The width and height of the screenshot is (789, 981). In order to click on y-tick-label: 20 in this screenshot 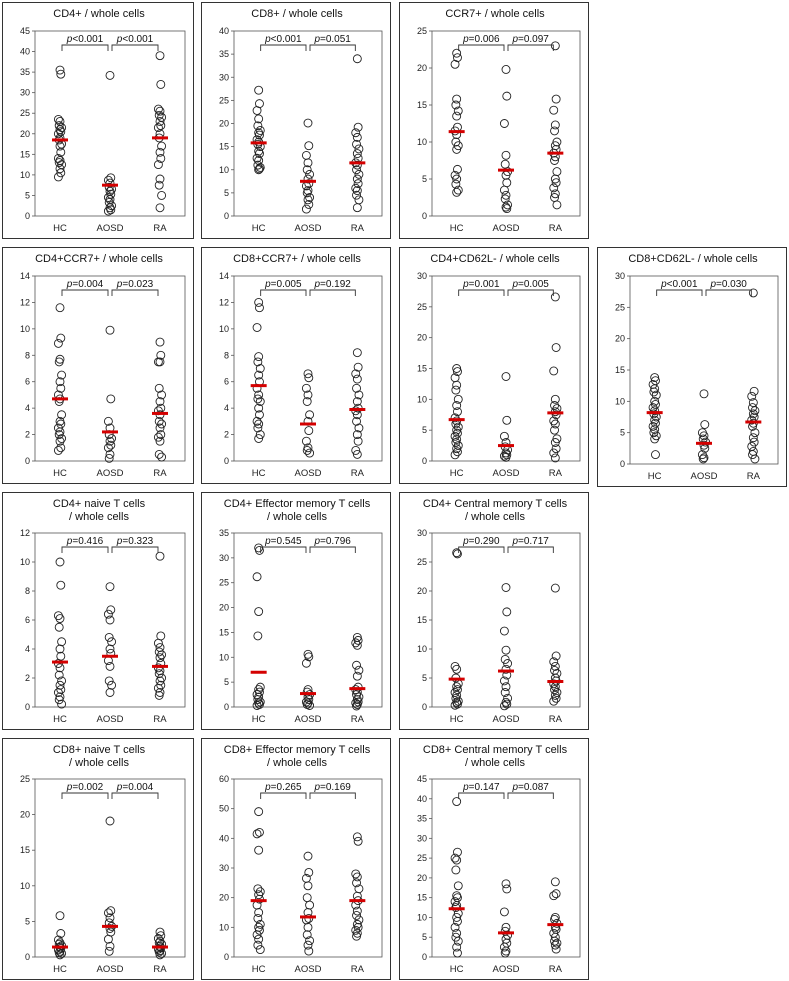, I will do `click(25, 815)`.